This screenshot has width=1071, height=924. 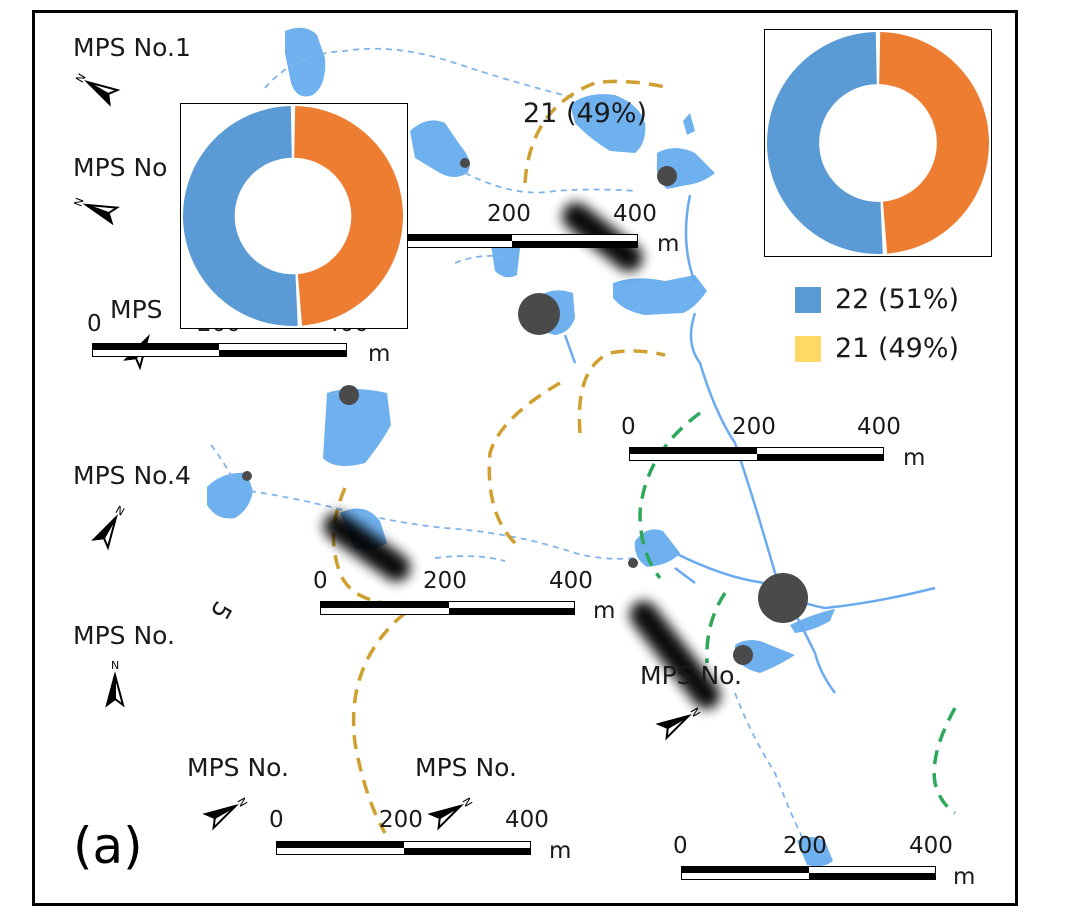 What do you see at coordinates (897, 299) in the screenshot?
I see `legend-label: 22 (51%)` at bounding box center [897, 299].